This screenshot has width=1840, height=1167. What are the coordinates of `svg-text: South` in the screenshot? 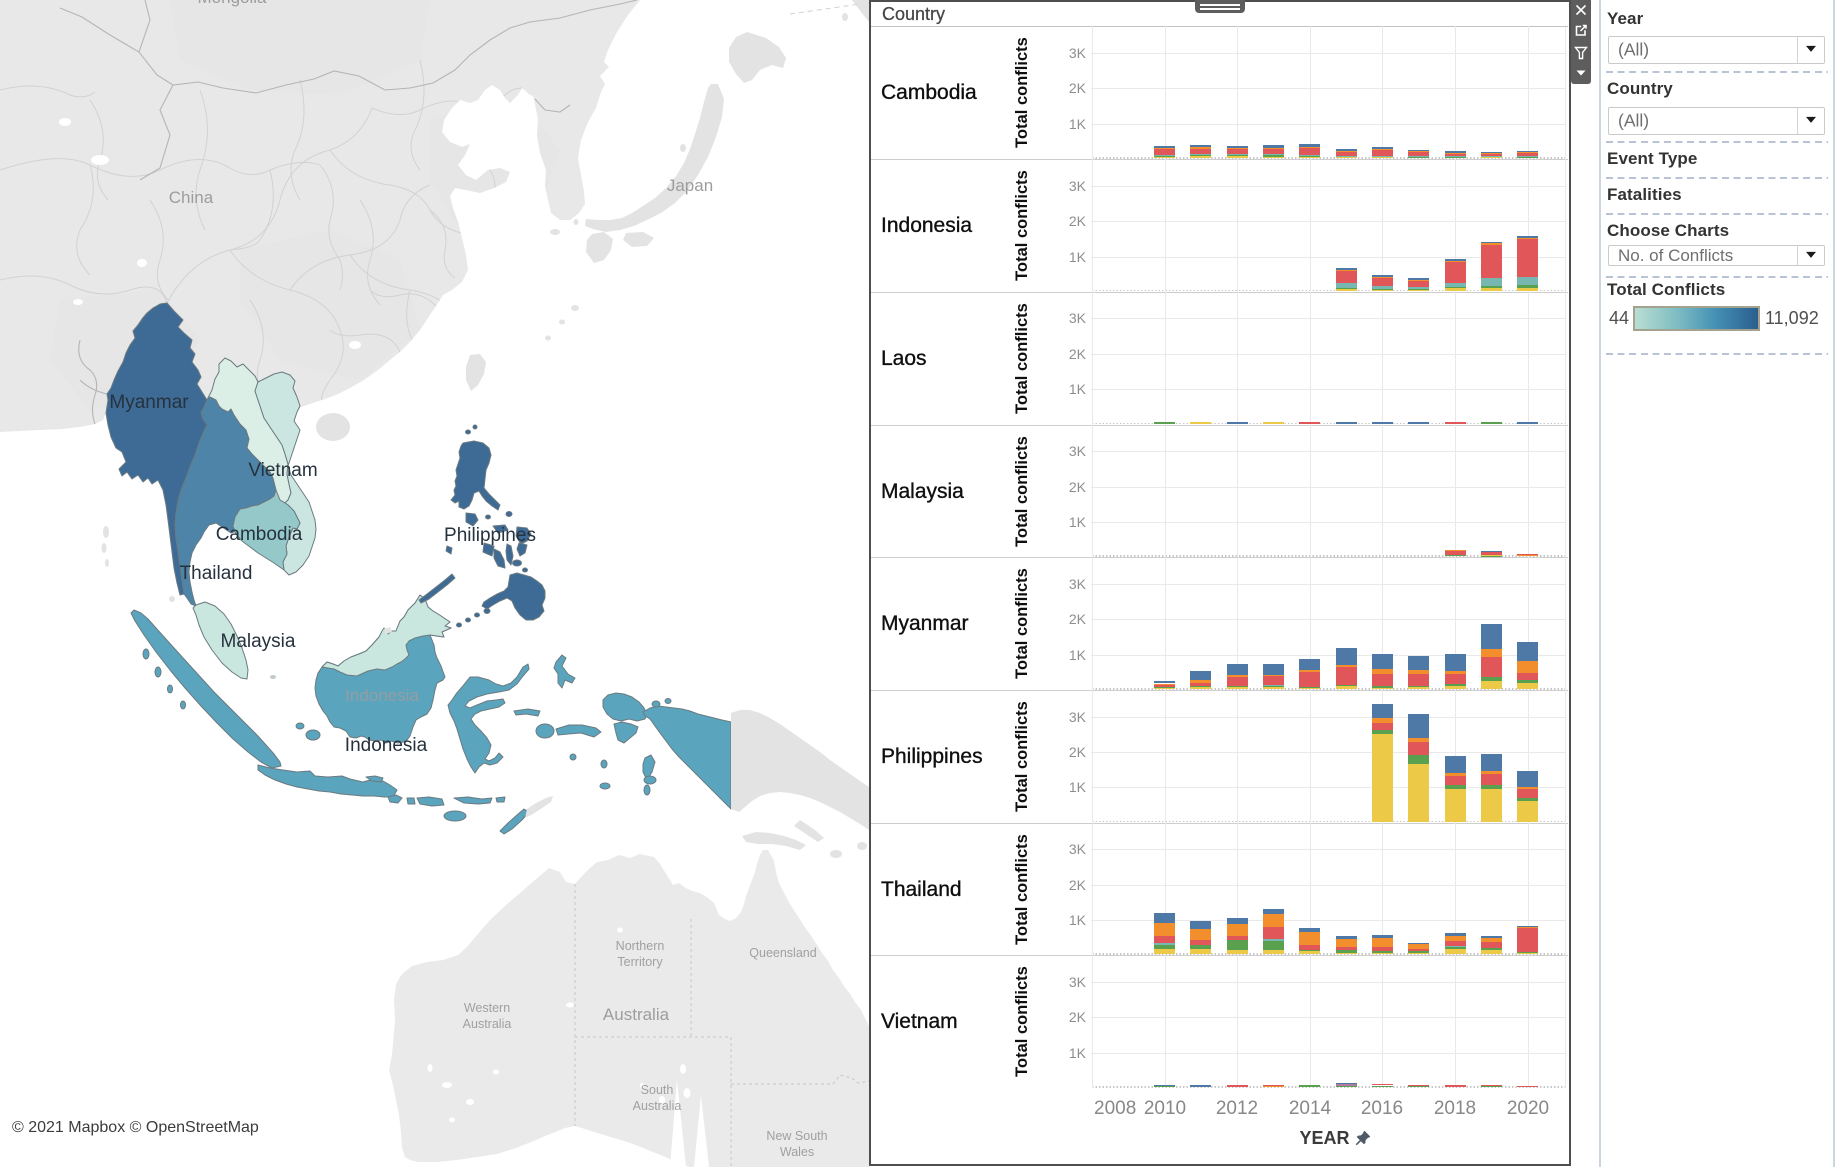 It's located at (657, 1090).